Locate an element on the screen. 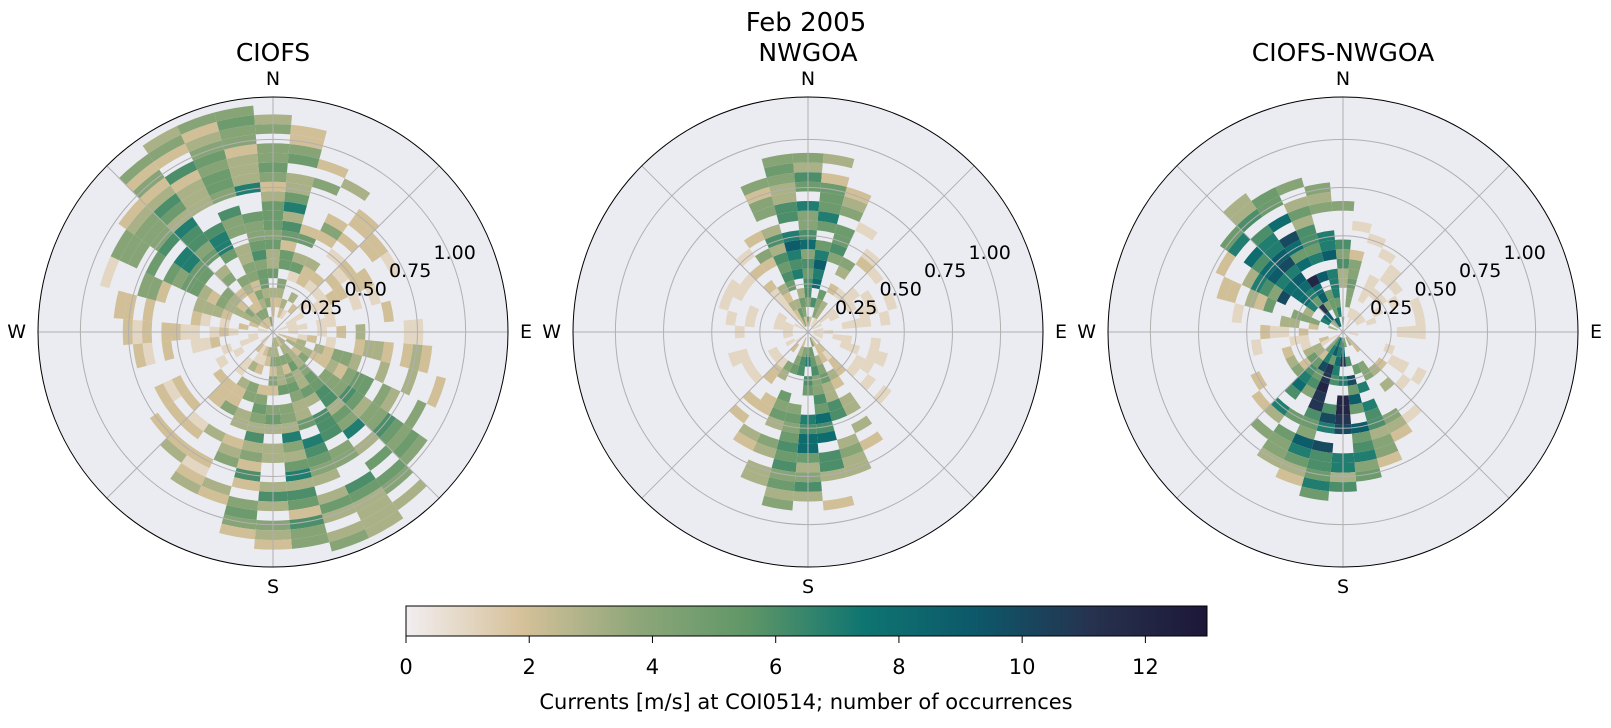 This screenshot has height=728, width=1611. colorbar-tick-label: 10 is located at coordinates (1022, 667).